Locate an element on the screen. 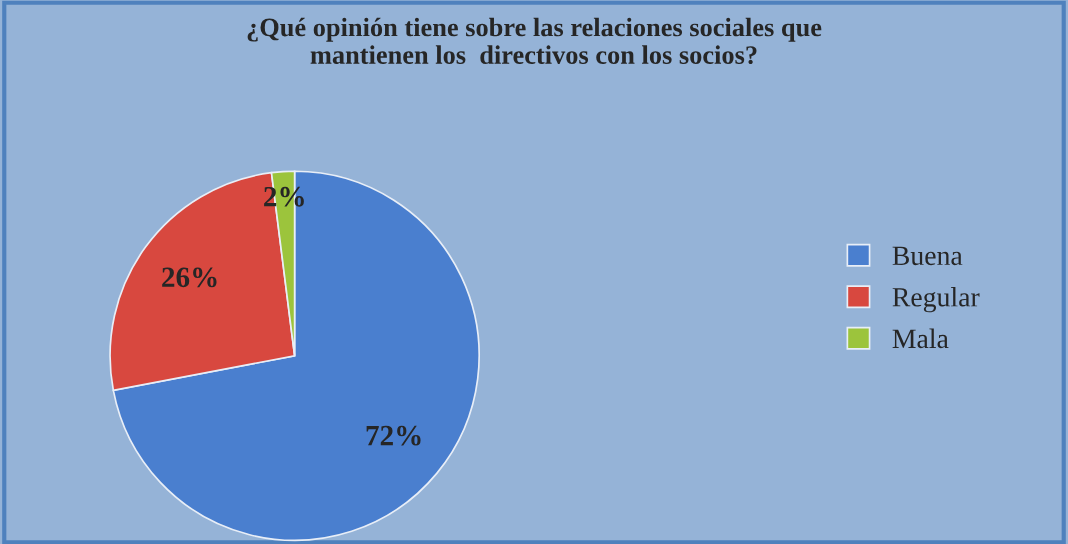 The width and height of the screenshot is (1068, 544). legend-label: Buena is located at coordinates (927, 256).